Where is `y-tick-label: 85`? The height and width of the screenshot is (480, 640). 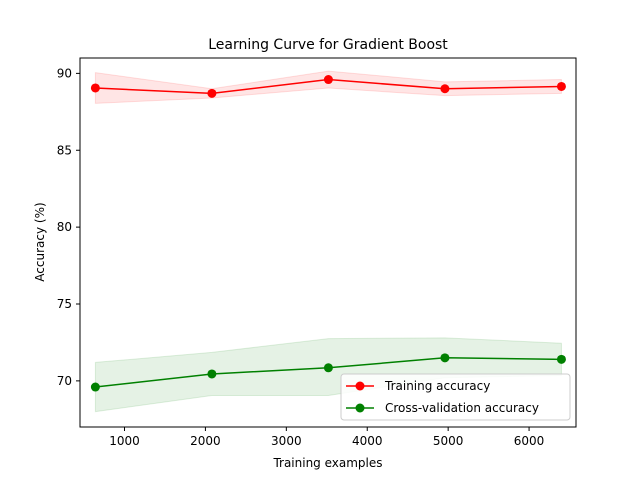 y-tick-label: 85 is located at coordinates (64, 150).